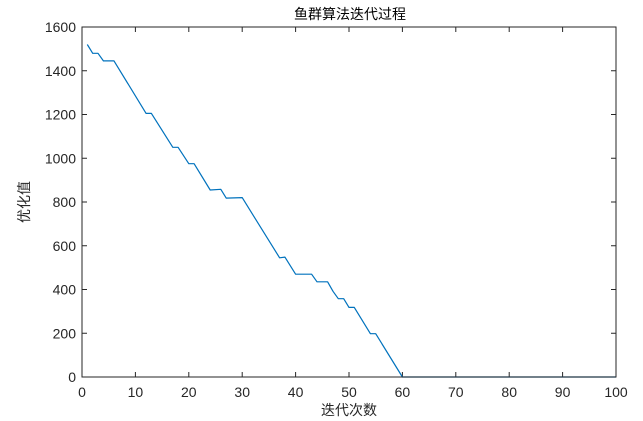  What do you see at coordinates (189, 392) in the screenshot?
I see `x-tick-label: 20` at bounding box center [189, 392].